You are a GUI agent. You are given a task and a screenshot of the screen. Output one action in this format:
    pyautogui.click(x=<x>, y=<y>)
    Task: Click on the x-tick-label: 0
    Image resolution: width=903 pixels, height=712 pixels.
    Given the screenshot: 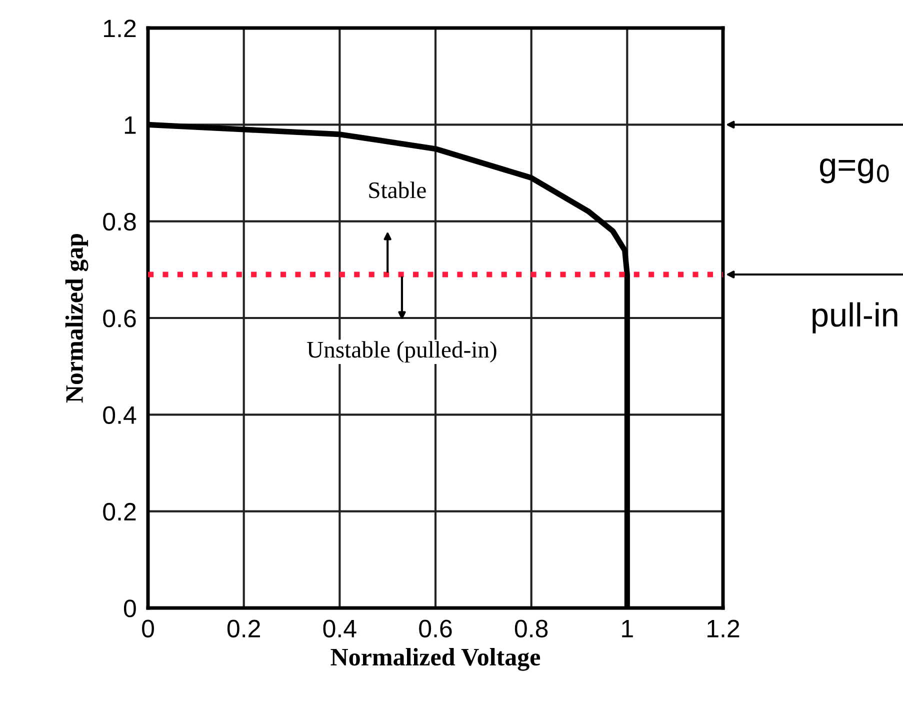 What is the action you would take?
    pyautogui.click(x=148, y=629)
    